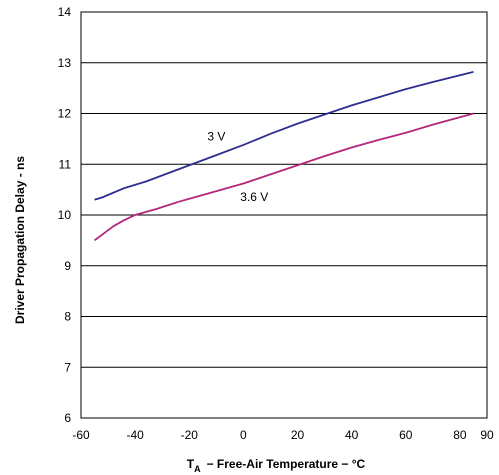  I want to click on x-tick-label: 40, so click(352, 435).